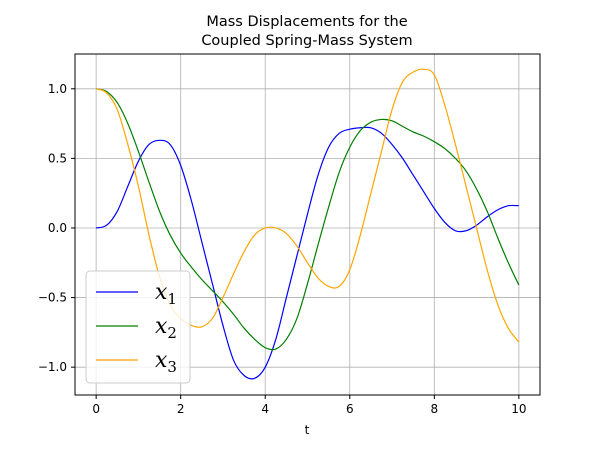 The height and width of the screenshot is (450, 600). I want to click on x-tick-label: 6, so click(350, 409).